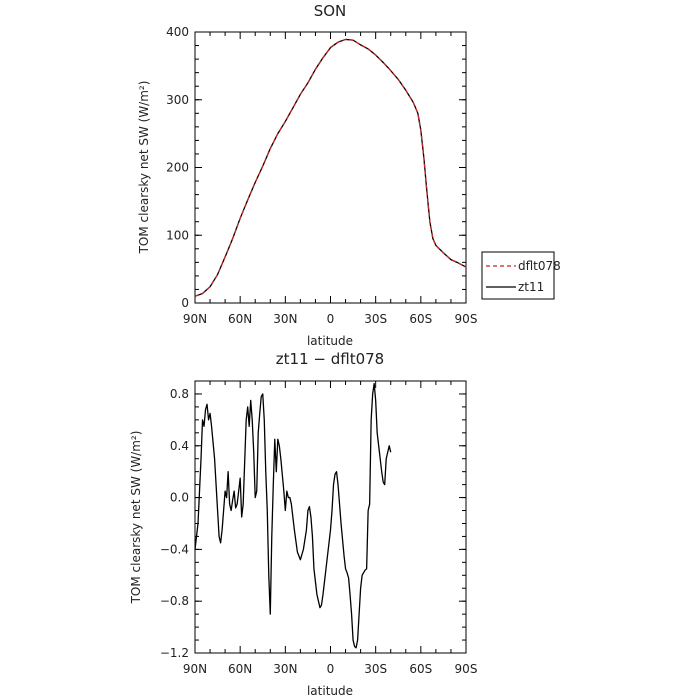 This screenshot has width=700, height=700. I want to click on bottom-x-tick-label: 0, so click(331, 669).